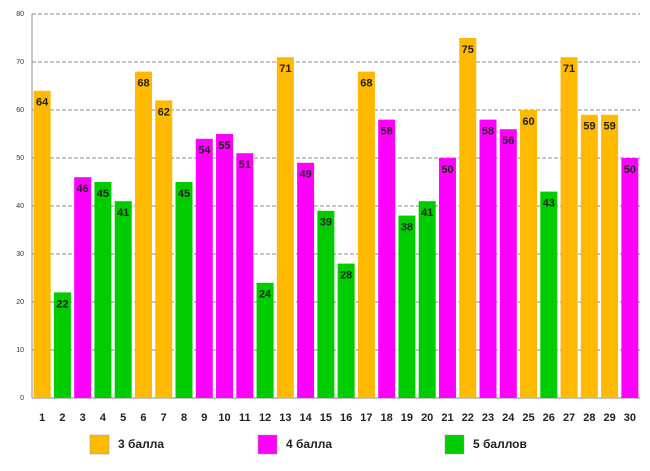  Describe the element at coordinates (589, 418) in the screenshot. I see `x-tick-label: 28` at that location.